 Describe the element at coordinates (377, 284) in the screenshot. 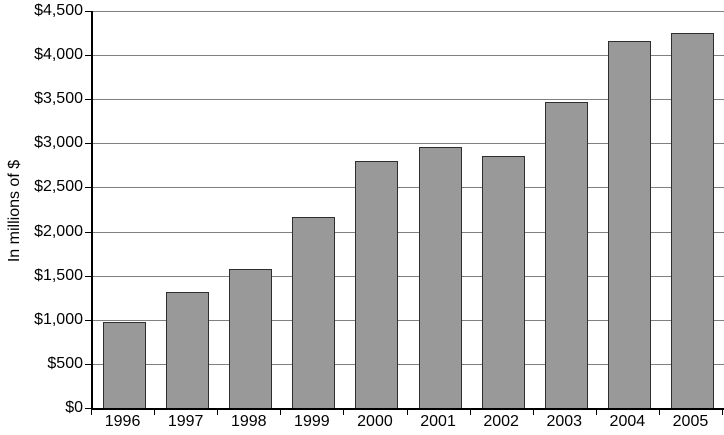

I see `bar-2000` at that location.